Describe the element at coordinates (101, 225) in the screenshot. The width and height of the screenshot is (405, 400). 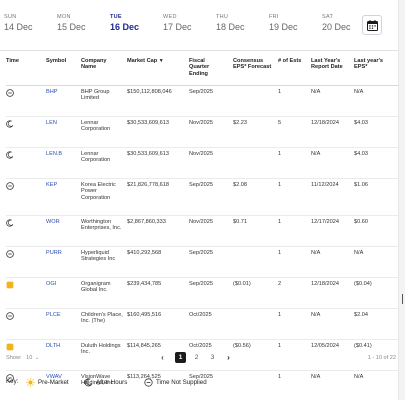
I see `company-name: Worthington Enterprises, Inc.` at that location.